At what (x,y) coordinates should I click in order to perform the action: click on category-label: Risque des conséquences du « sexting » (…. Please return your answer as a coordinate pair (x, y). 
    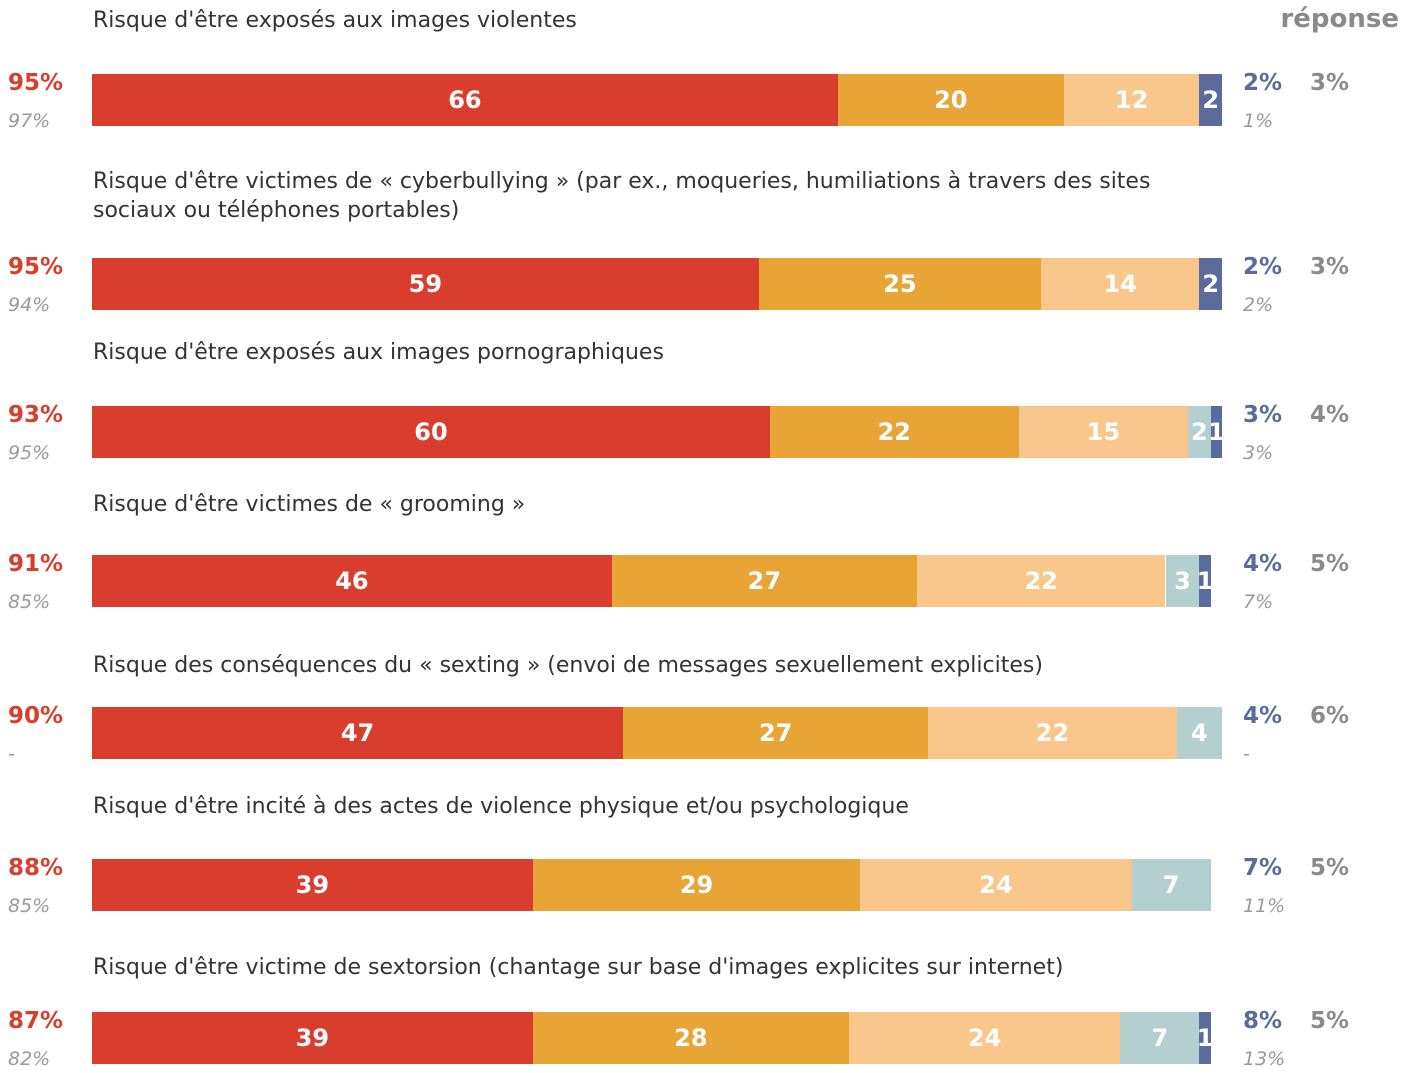
    Looking at the image, I should click on (568, 665).